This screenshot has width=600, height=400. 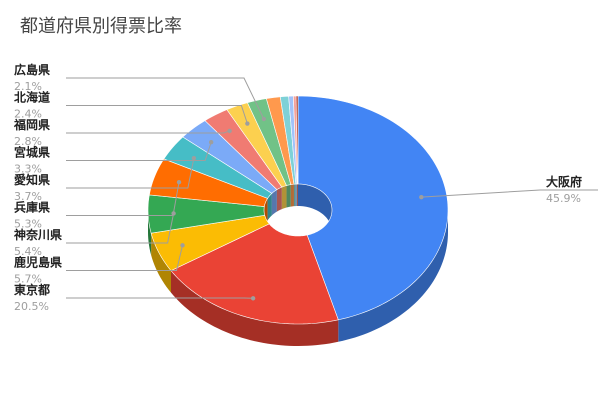 What do you see at coordinates (28, 86) in the screenshot?
I see `slice-value-9: 2.1%` at bounding box center [28, 86].